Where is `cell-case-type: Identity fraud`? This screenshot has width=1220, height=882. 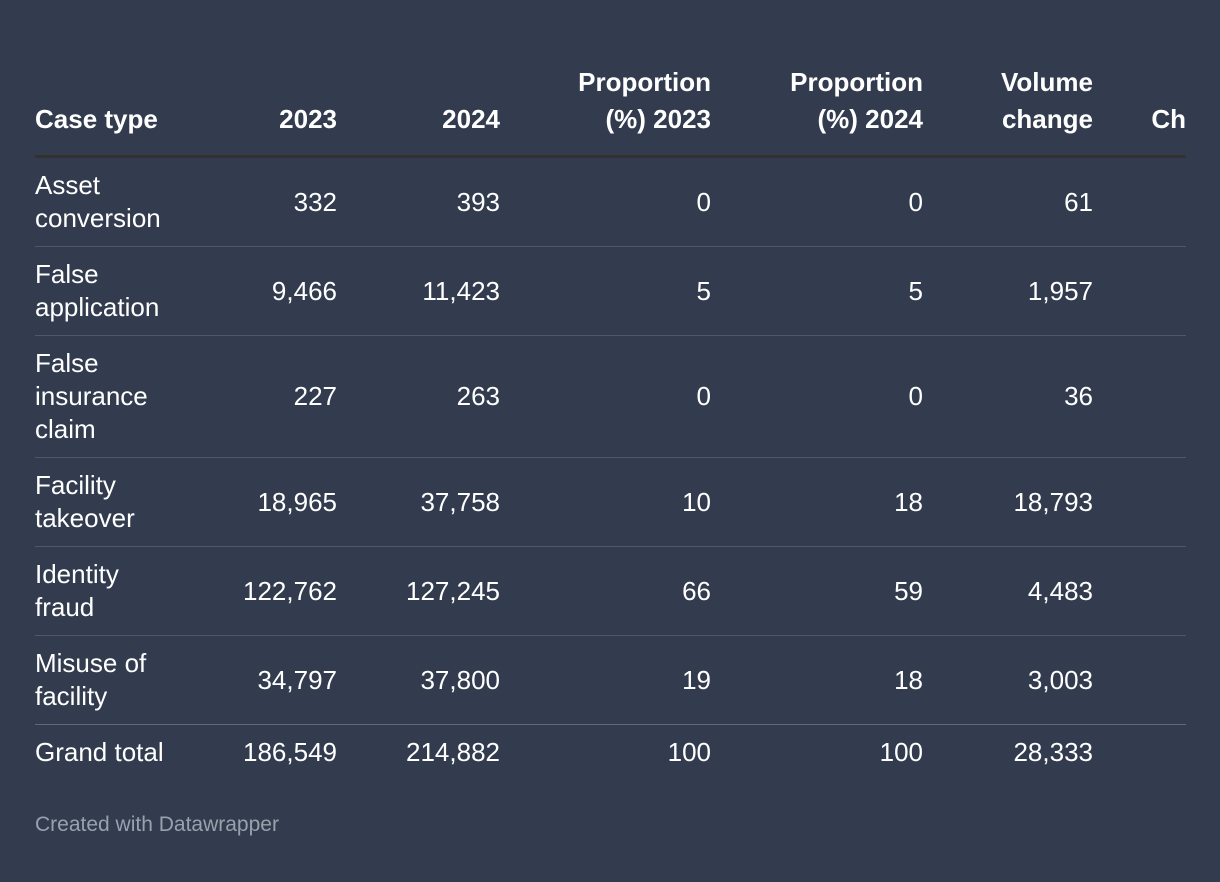 cell-case-type: Identity fraud is located at coordinates (107, 591).